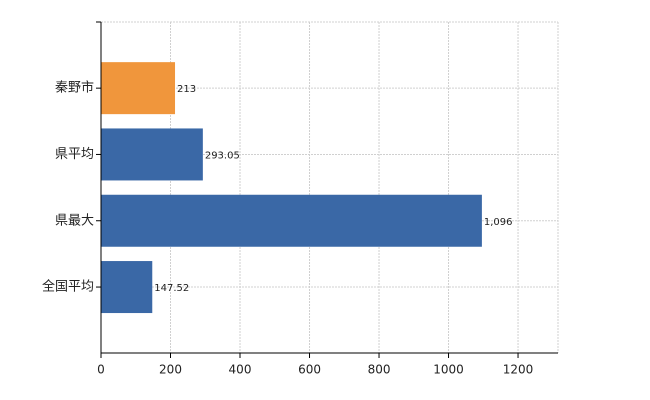  Describe the element at coordinates (171, 288) in the screenshot. I see `value-label: 147.52` at that location.